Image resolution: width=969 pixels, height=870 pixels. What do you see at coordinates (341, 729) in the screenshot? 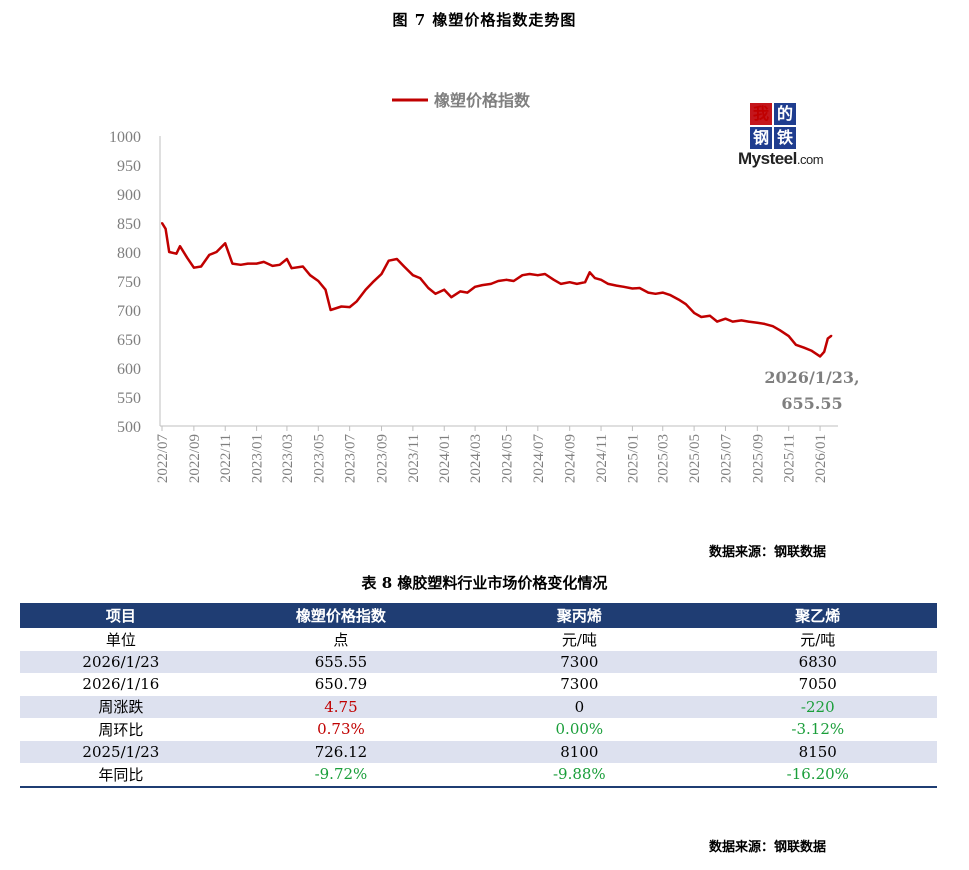
I see `table-cell: 0.73%` at bounding box center [341, 729].